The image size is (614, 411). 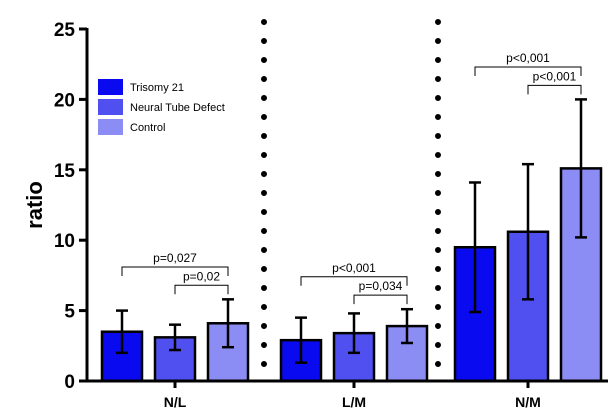 What do you see at coordinates (354, 402) in the screenshot?
I see `x-tick-label: L/M` at bounding box center [354, 402].